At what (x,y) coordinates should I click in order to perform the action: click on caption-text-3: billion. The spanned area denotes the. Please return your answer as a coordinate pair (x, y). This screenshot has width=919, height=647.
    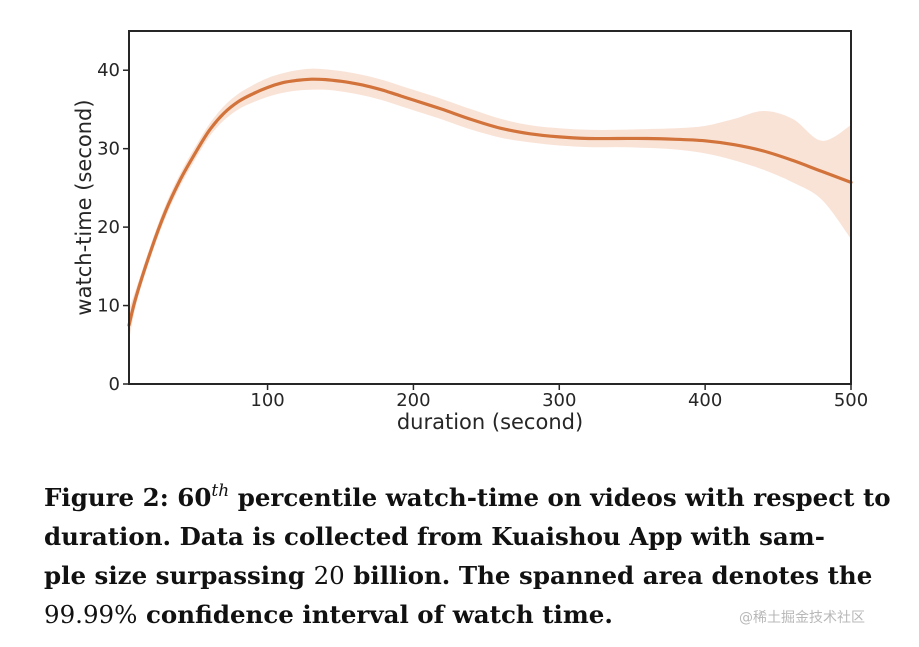
    Looking at the image, I should click on (608, 575).